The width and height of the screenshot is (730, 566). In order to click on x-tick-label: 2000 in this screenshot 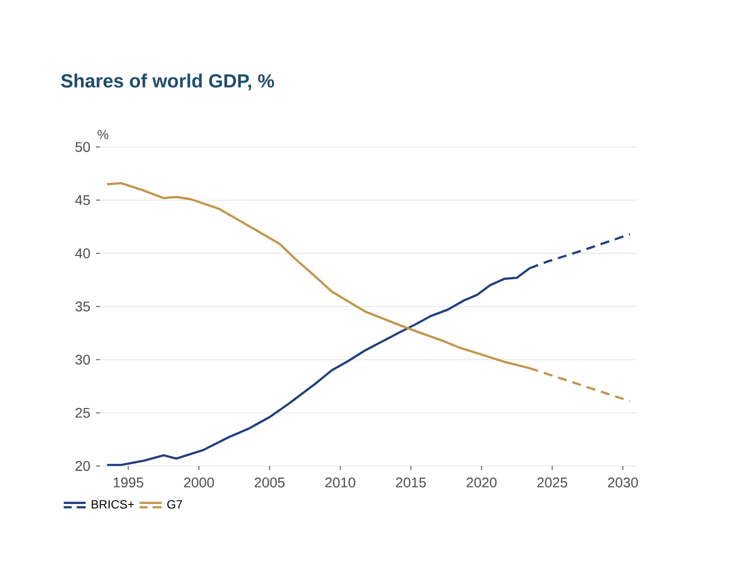, I will do `click(199, 483)`.